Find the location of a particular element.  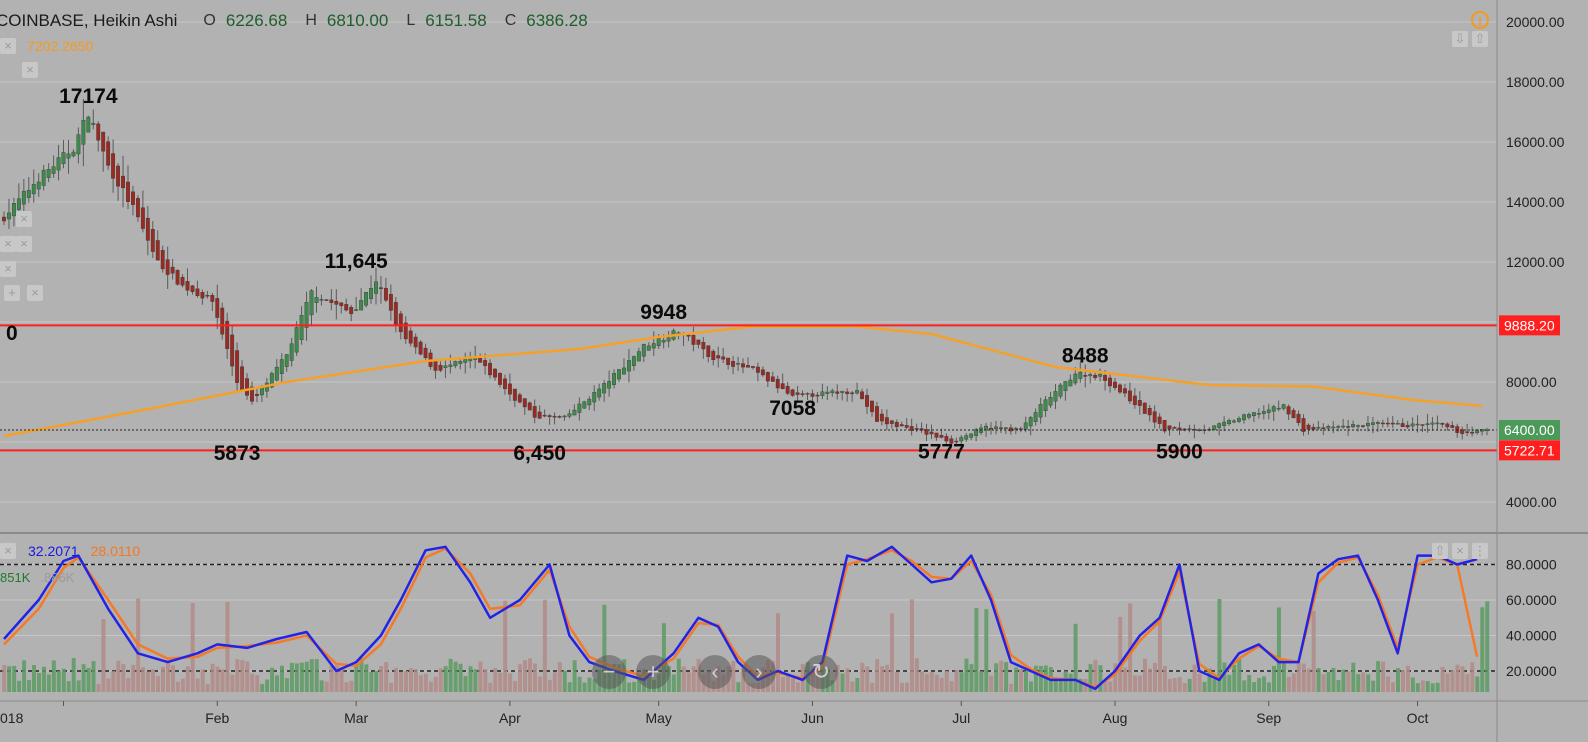

price-annotation-label: 5873 is located at coordinates (237, 453).